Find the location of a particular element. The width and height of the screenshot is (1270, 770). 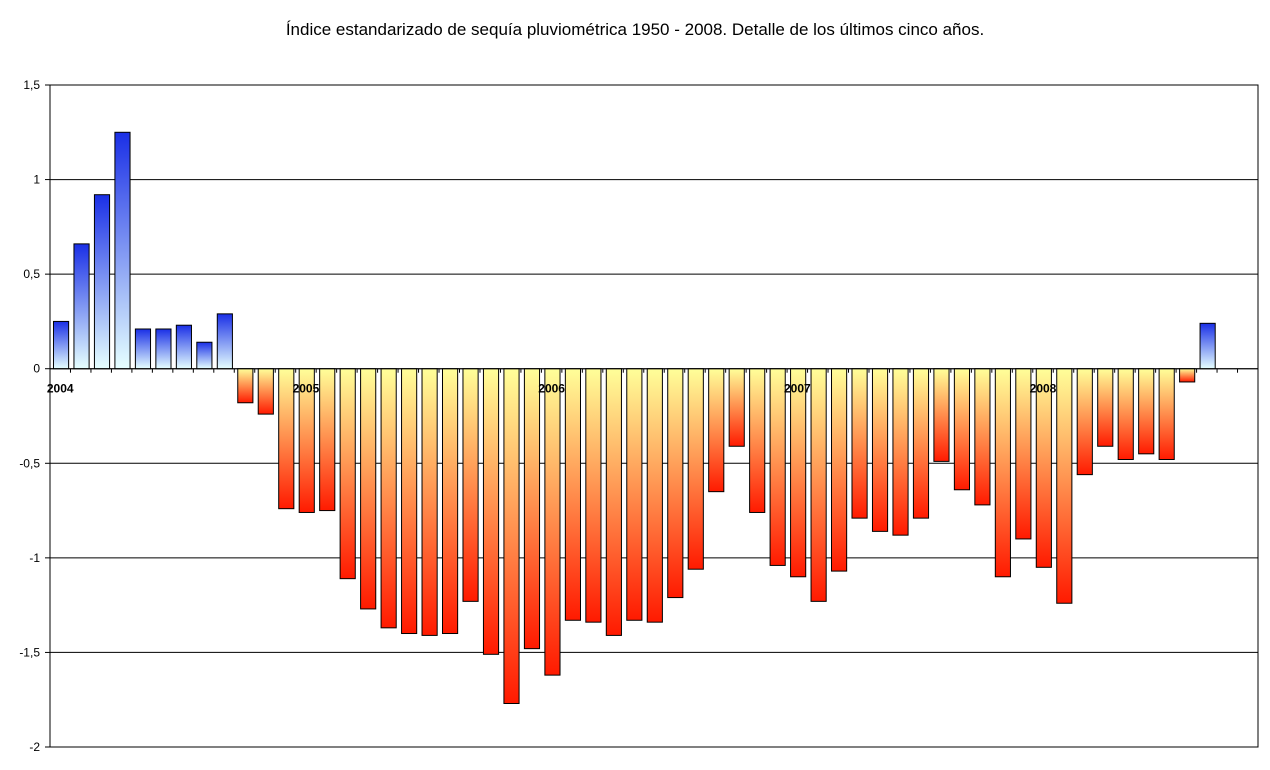

y-tick-label: 1 is located at coordinates (36, 180).